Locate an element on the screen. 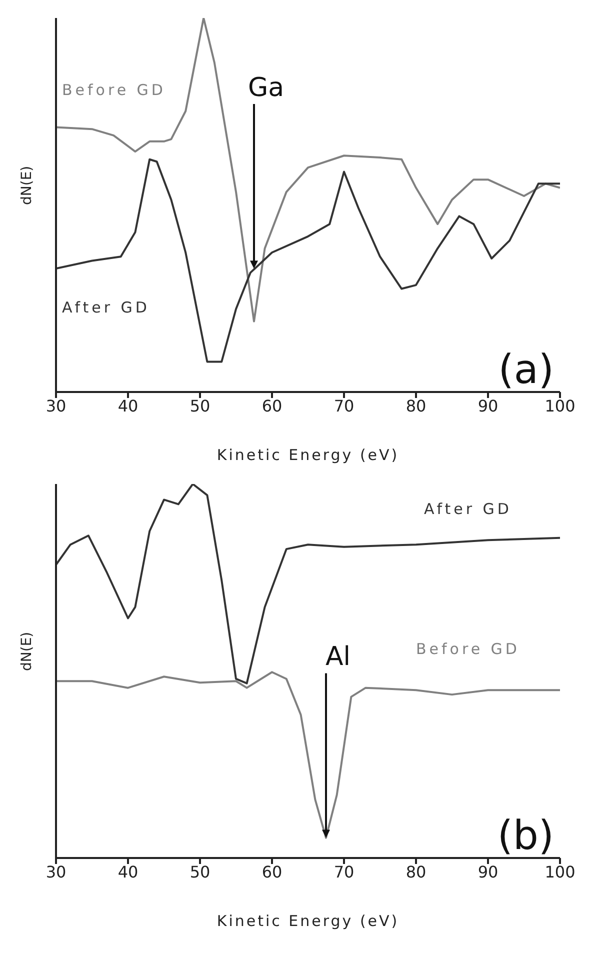  series-label: Before GD is located at coordinates (114, 90).